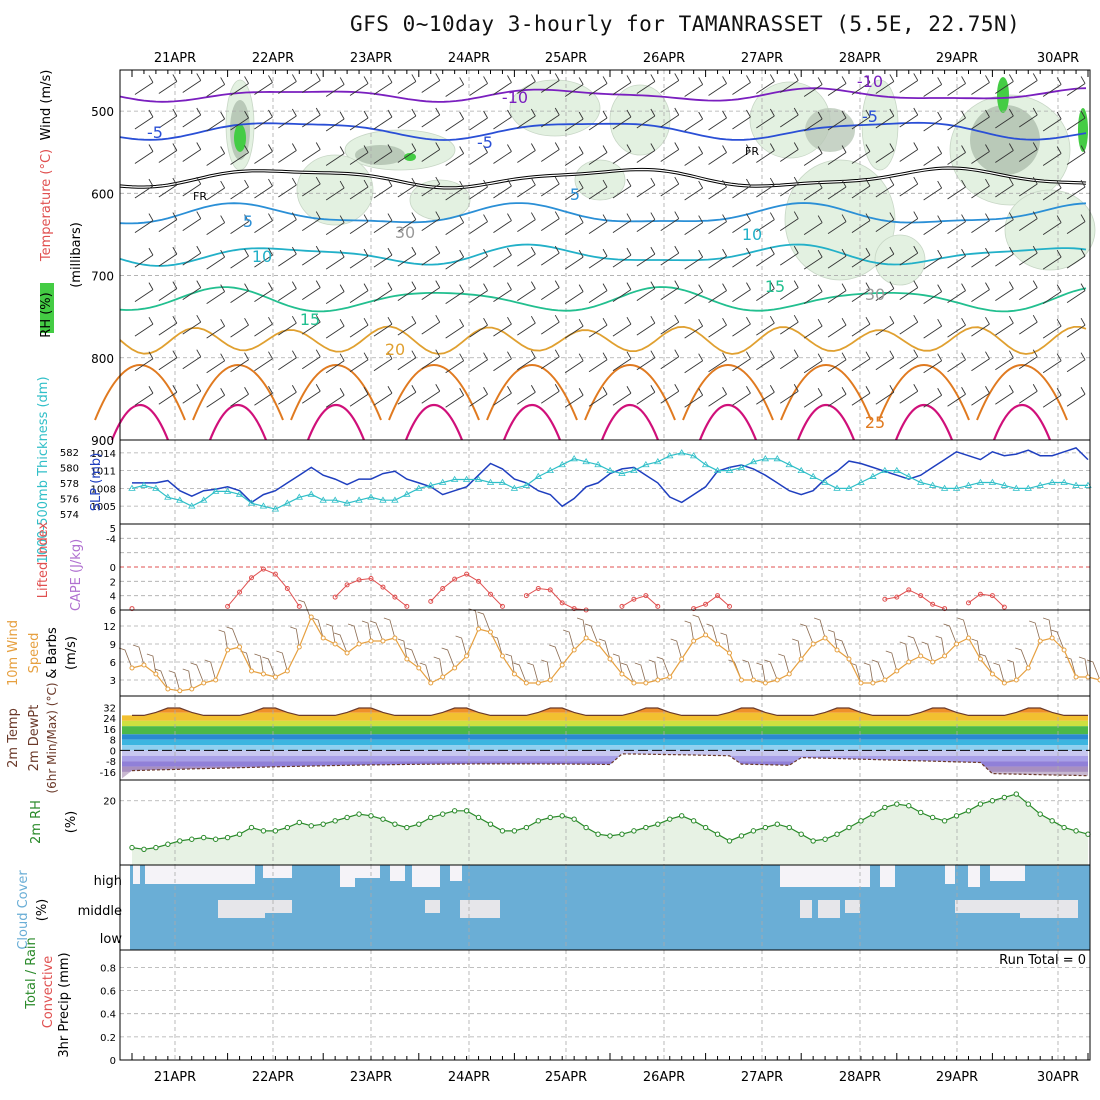 The height and width of the screenshot is (1100, 1100). What do you see at coordinates (103, 454) in the screenshot?
I see `slp-tick-label: 1014` at bounding box center [103, 454].